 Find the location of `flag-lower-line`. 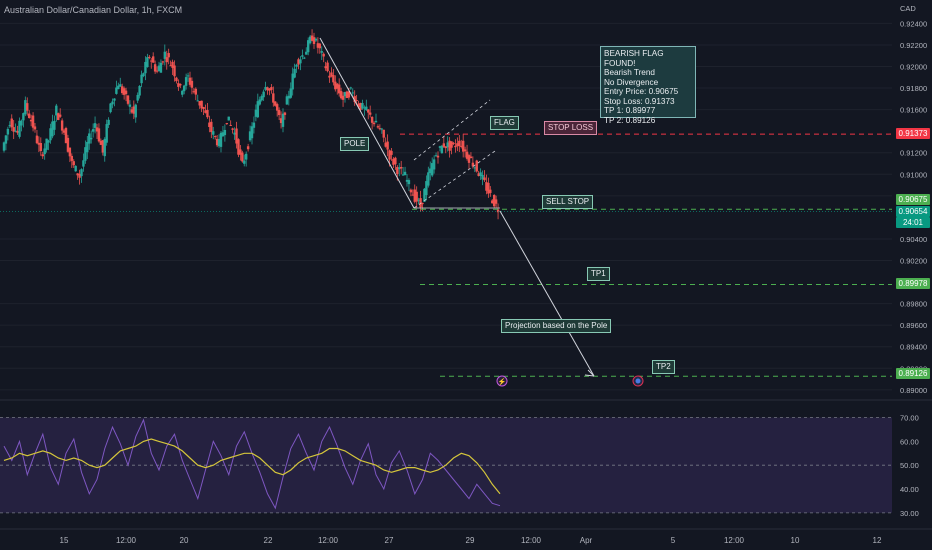

flag-lower-line is located at coordinates (454, 179).